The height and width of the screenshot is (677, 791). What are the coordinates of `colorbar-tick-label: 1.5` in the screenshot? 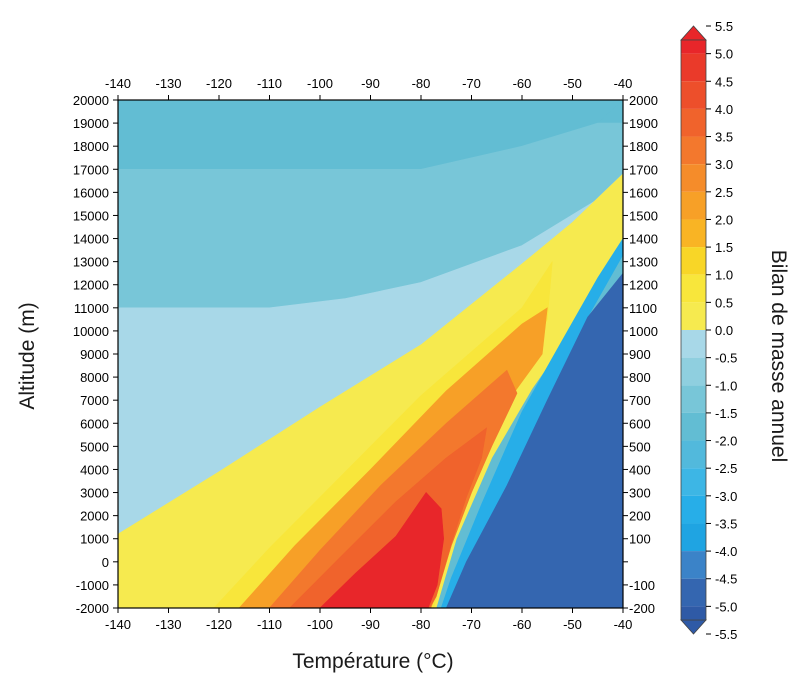 It's located at (724, 247).